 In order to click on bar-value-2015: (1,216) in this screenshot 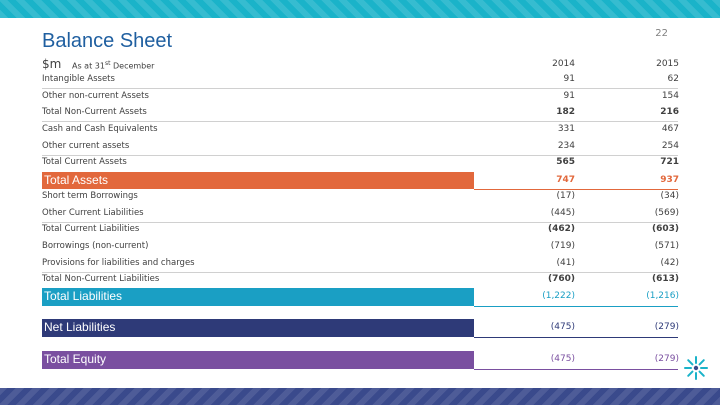, I will do `click(662, 296)`.